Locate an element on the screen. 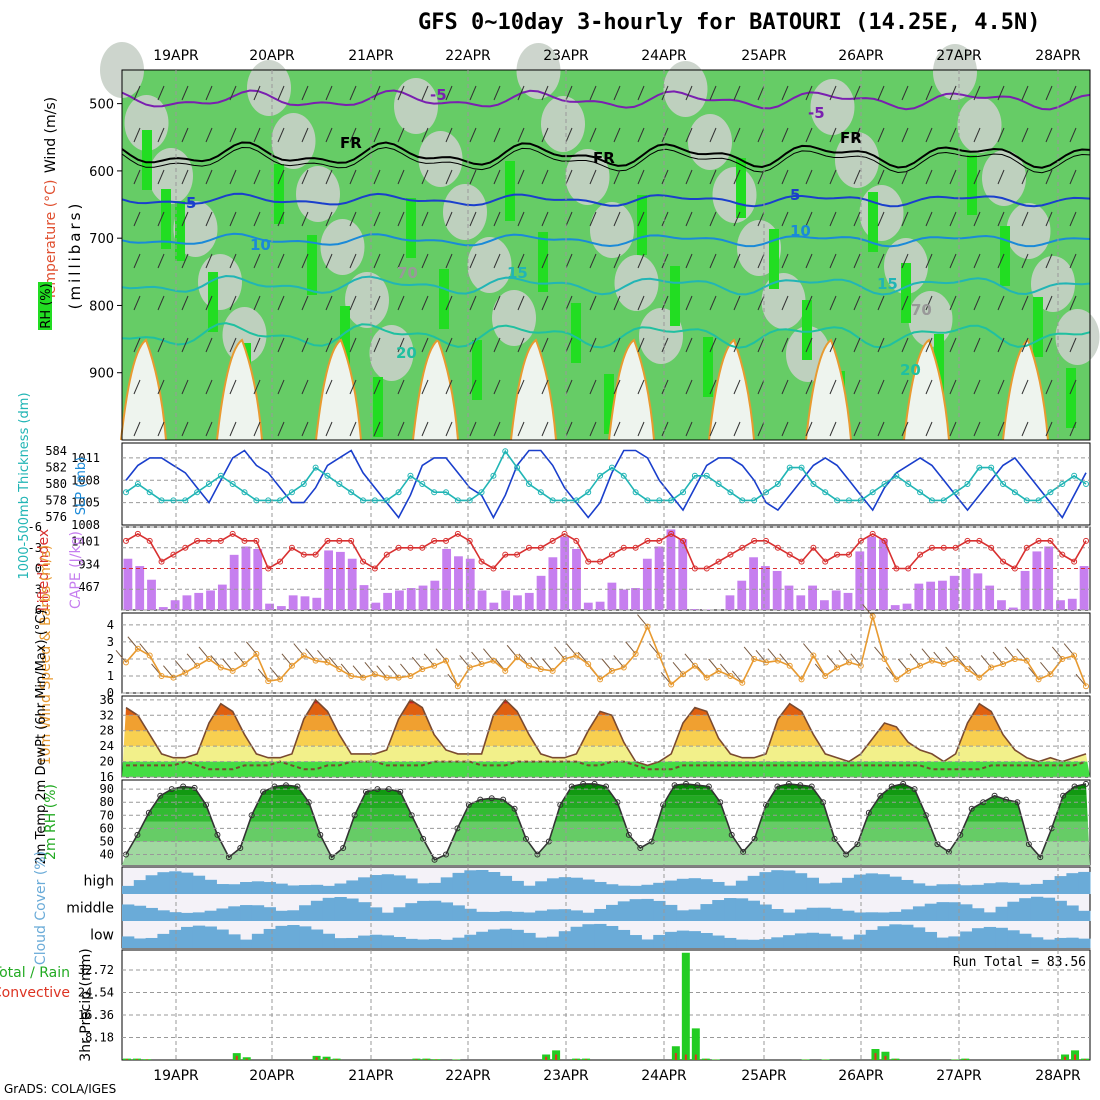  rh-line-point is located at coordinates (240, 848).